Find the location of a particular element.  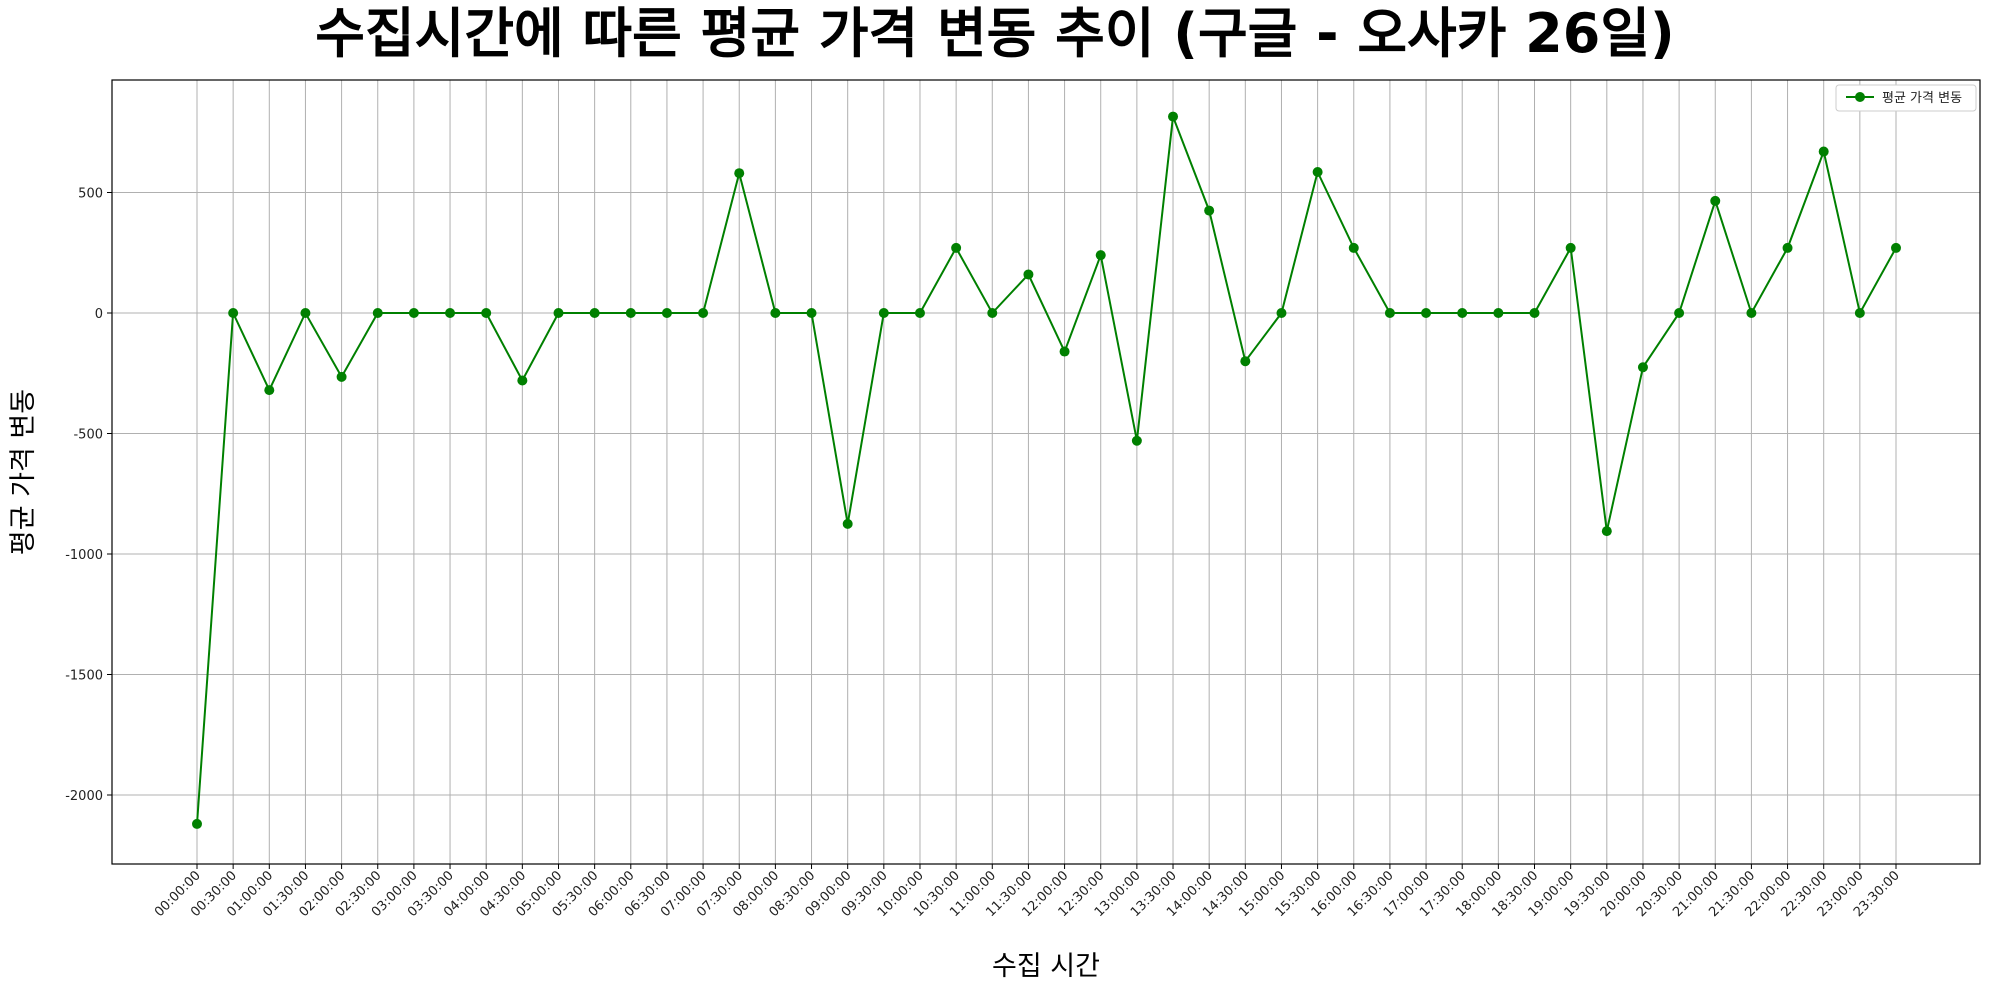

legend-box is located at coordinates (1906, 98).